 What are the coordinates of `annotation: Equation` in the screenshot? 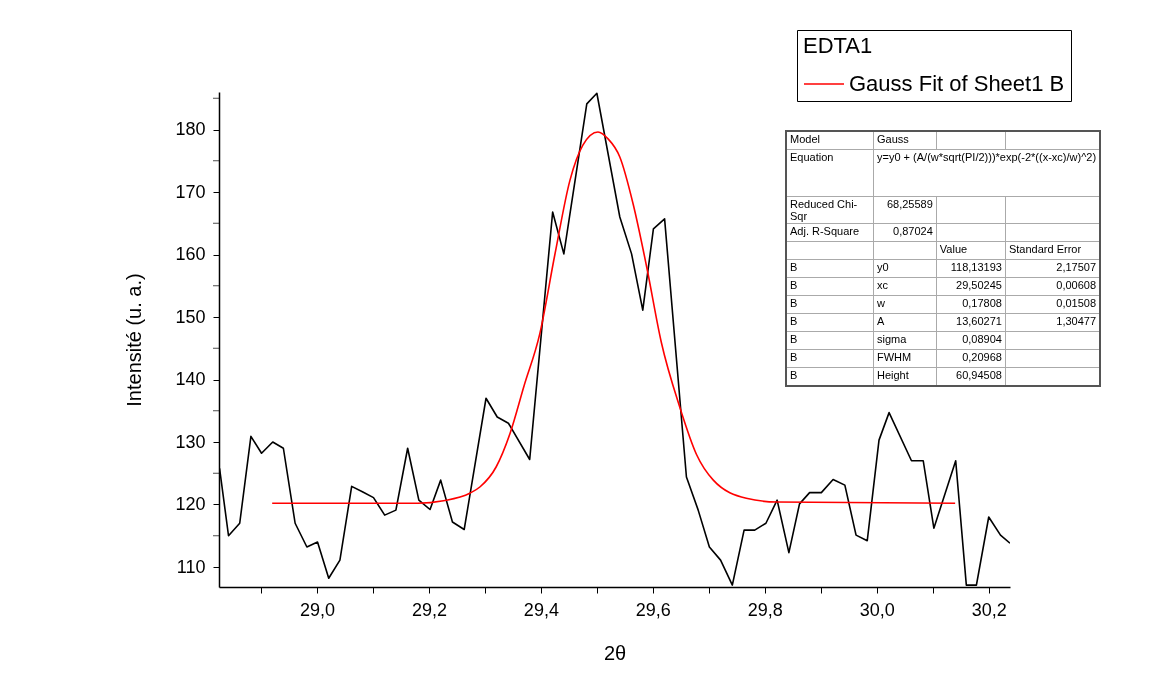 It's located at (830, 173).